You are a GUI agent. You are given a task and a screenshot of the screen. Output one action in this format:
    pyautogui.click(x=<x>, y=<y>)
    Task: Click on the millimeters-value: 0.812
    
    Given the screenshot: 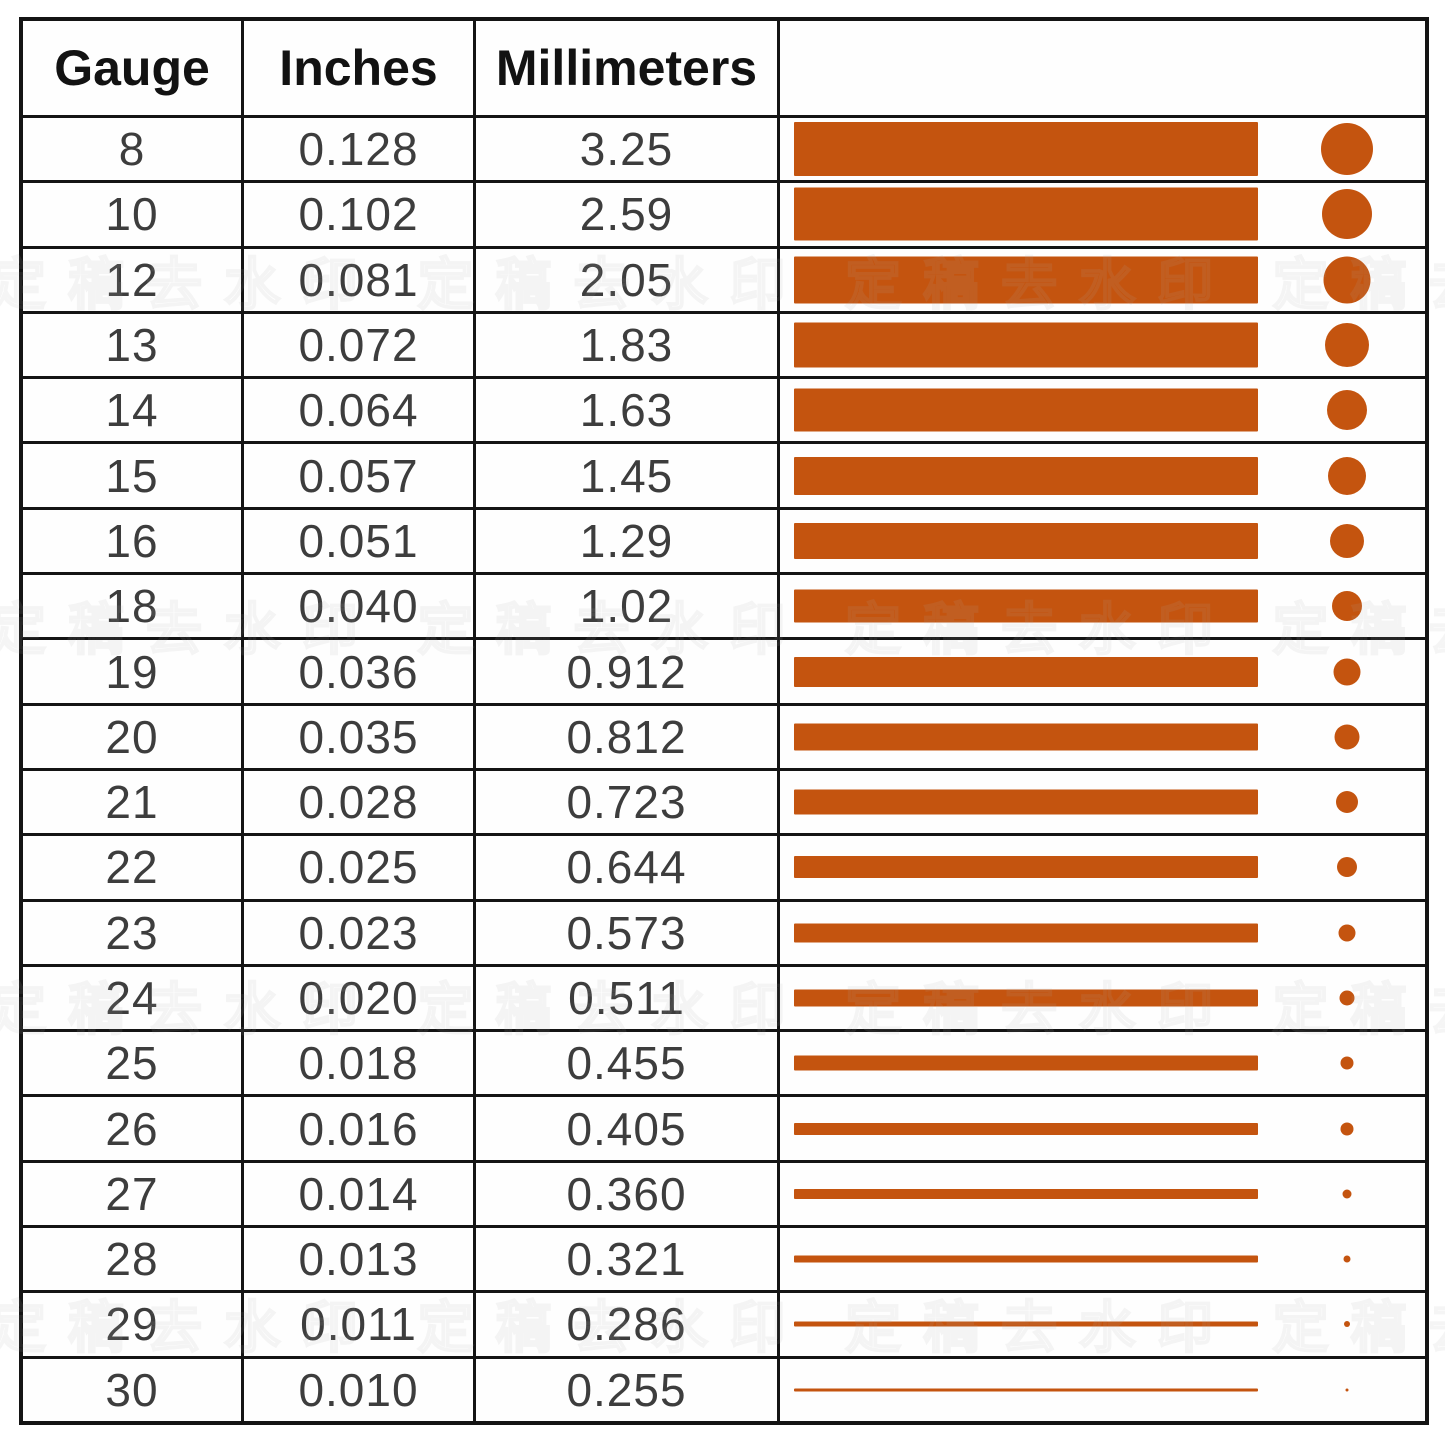 What is the action you would take?
    pyautogui.click(x=628, y=736)
    